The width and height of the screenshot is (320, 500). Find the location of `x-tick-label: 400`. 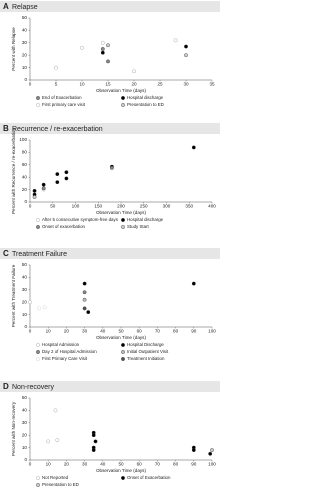

x-tick-label: 400 is located at coordinates (212, 206).